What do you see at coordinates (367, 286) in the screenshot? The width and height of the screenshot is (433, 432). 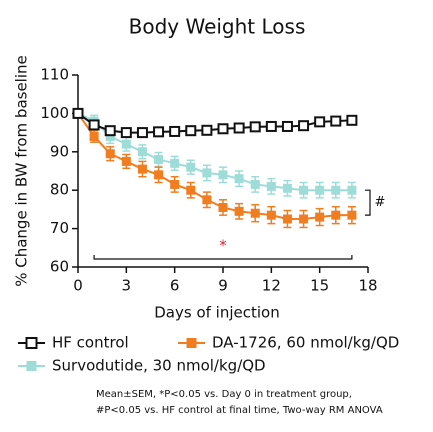 I see `x-tick-label: 18` at bounding box center [367, 286].